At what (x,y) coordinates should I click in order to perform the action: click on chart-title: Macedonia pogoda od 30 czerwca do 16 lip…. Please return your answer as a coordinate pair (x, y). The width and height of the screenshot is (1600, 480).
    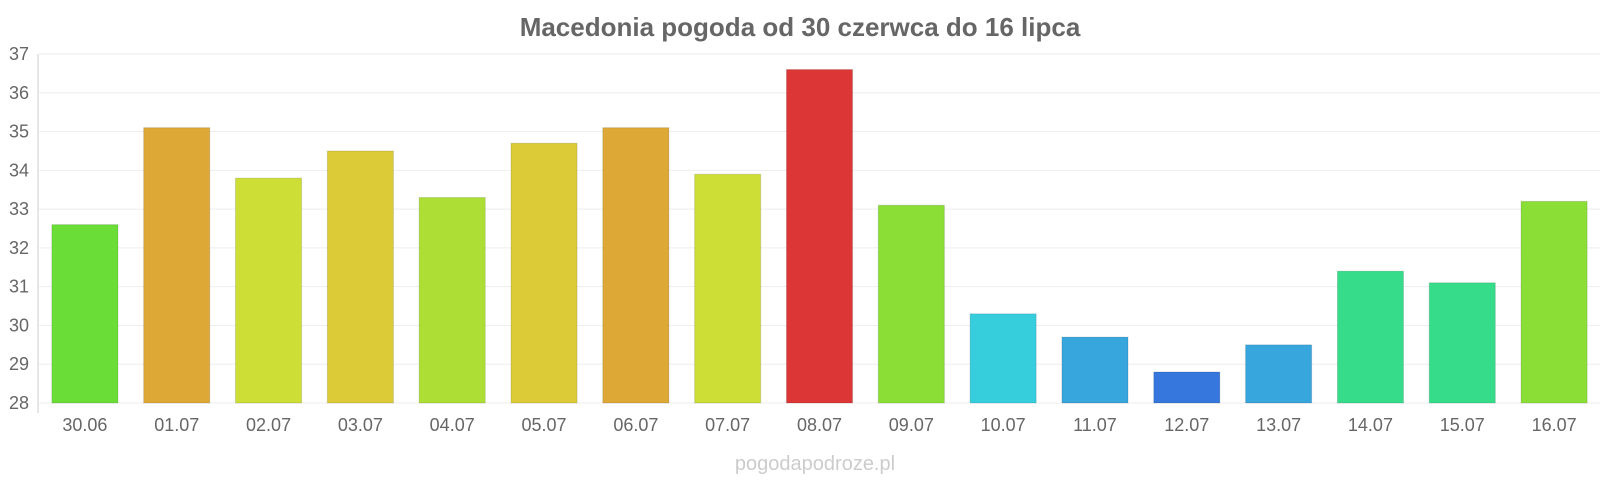
    Looking at the image, I should click on (800, 27).